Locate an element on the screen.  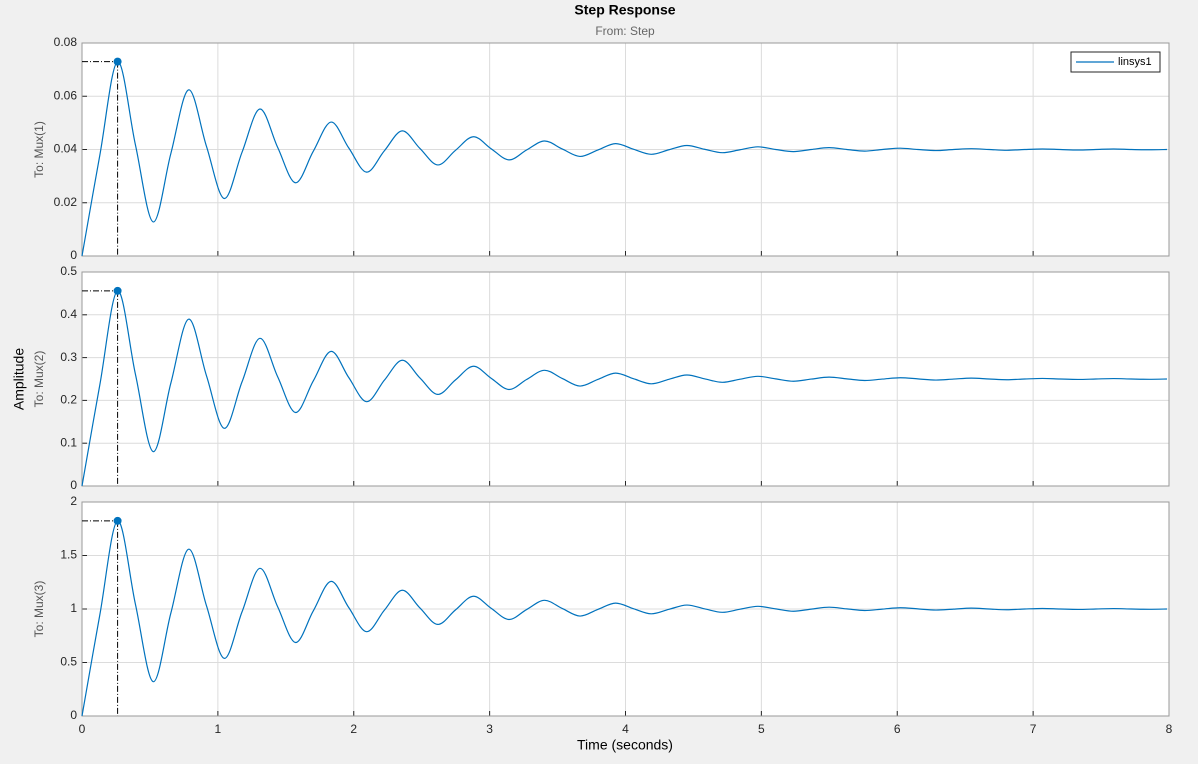
x-tick-label: 4 is located at coordinates (625, 729).